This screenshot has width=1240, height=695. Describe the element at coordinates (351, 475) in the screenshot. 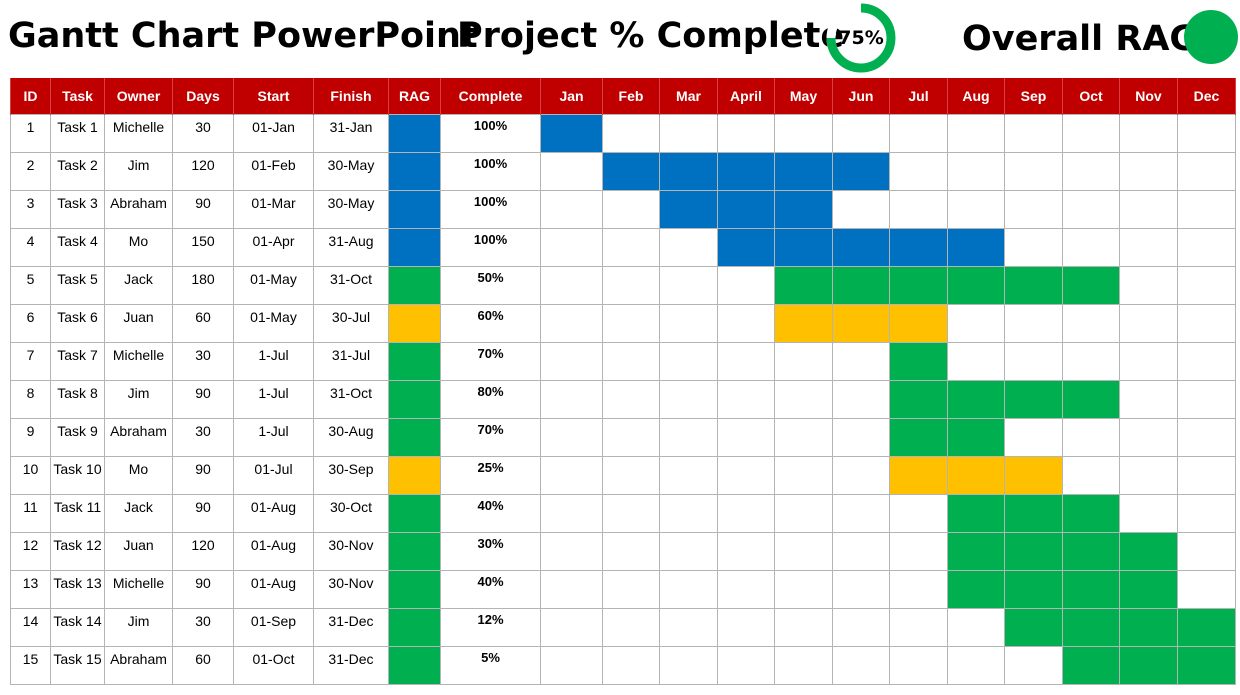

I see `task-finish: 30-Sep` at that location.